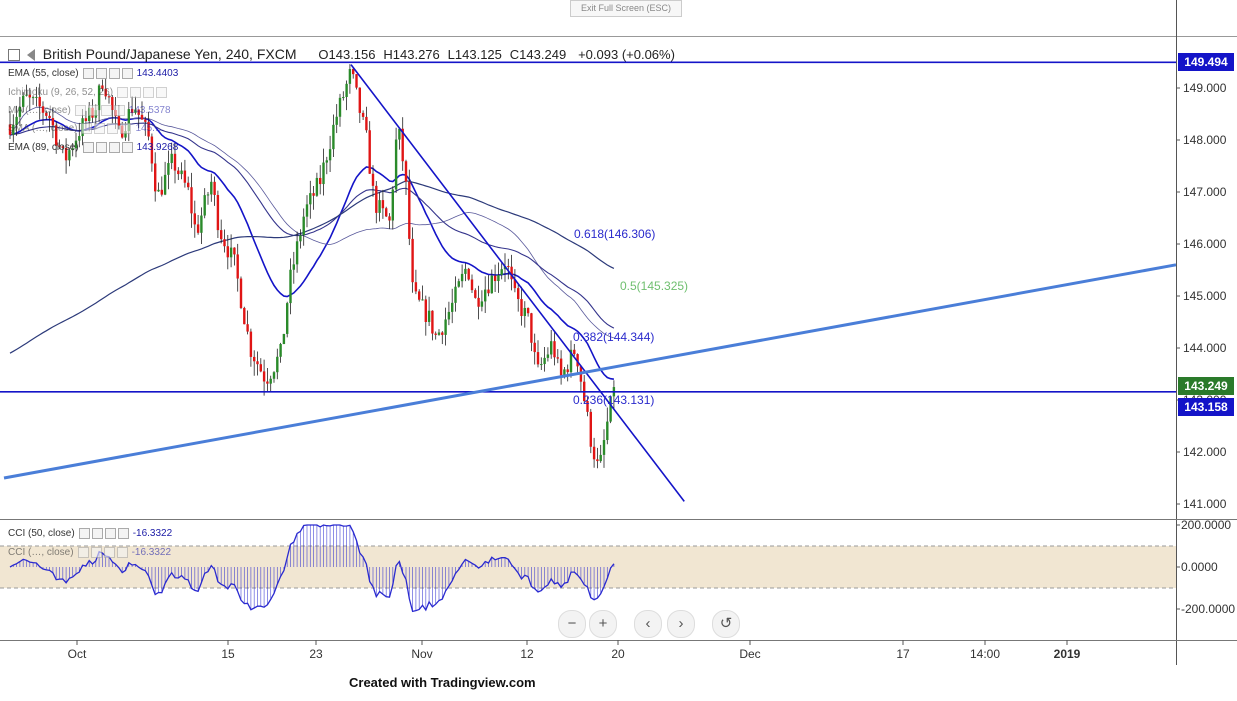  I want to click on exit-fullscreen-button: Exit Full Screen (ESC), so click(626, 8).